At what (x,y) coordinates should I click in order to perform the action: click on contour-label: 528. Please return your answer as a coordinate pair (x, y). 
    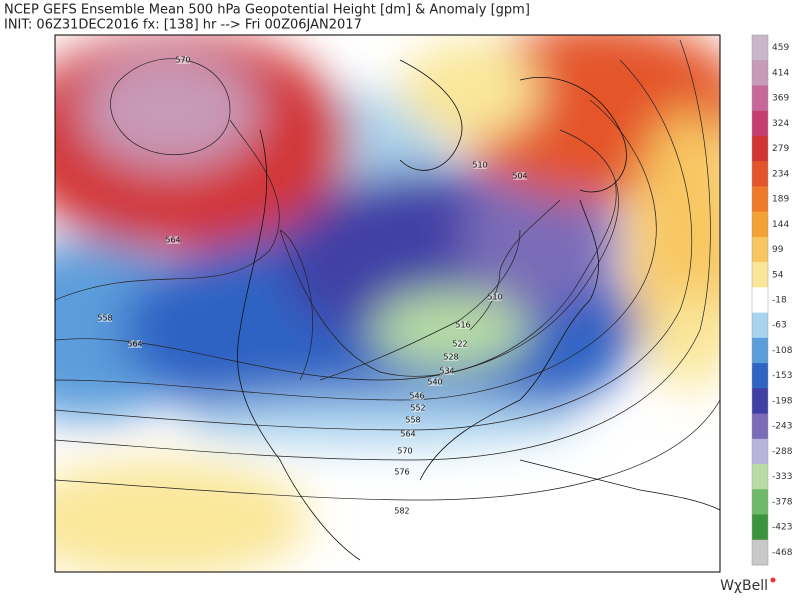
    Looking at the image, I should click on (450, 357).